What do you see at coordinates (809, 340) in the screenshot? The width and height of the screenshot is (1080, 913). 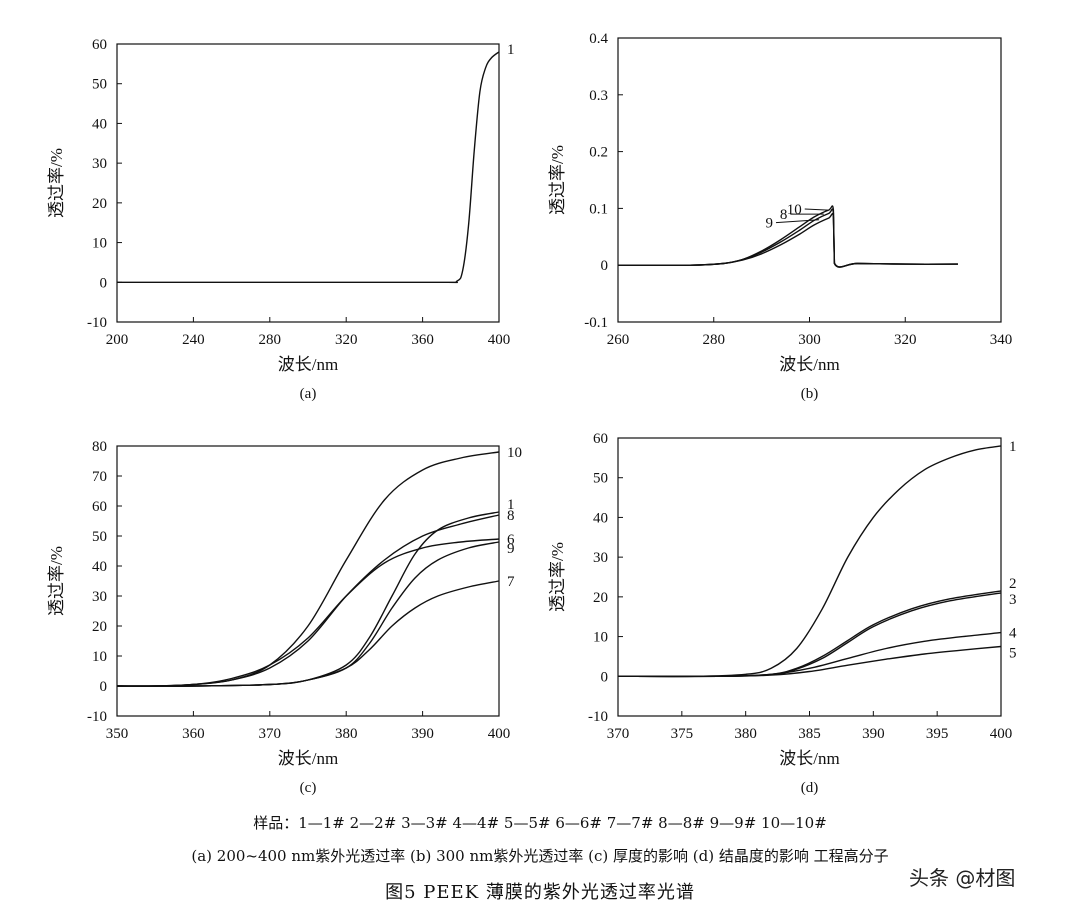 I see `x-tick-label: 300` at bounding box center [809, 340].